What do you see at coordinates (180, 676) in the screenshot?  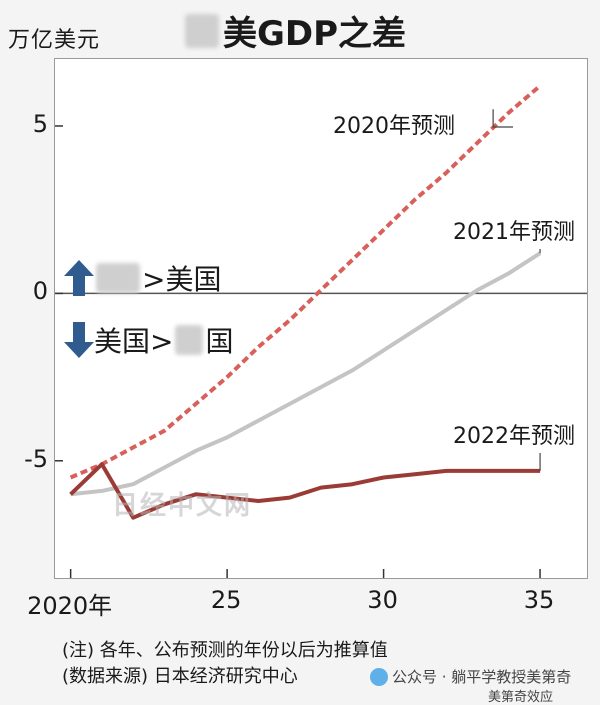 I see `source-line: (数据来源) 日本经济研究中心` at bounding box center [180, 676].